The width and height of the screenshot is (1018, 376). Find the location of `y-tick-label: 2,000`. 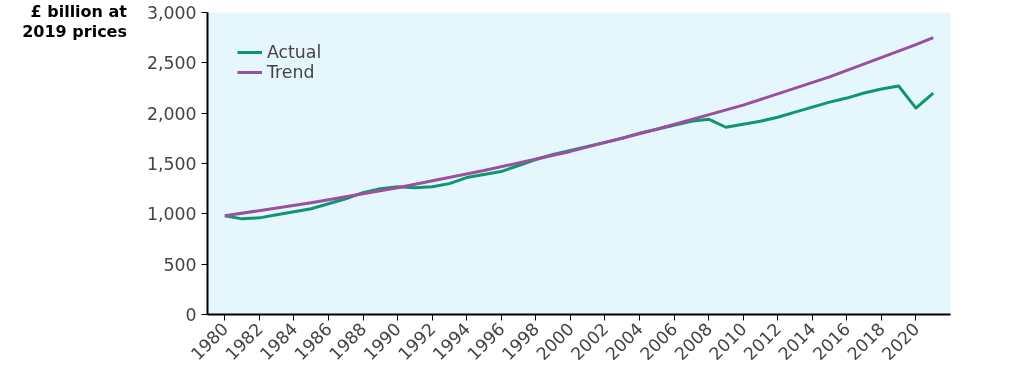

y-tick-label: 2,000 is located at coordinates (171, 113).